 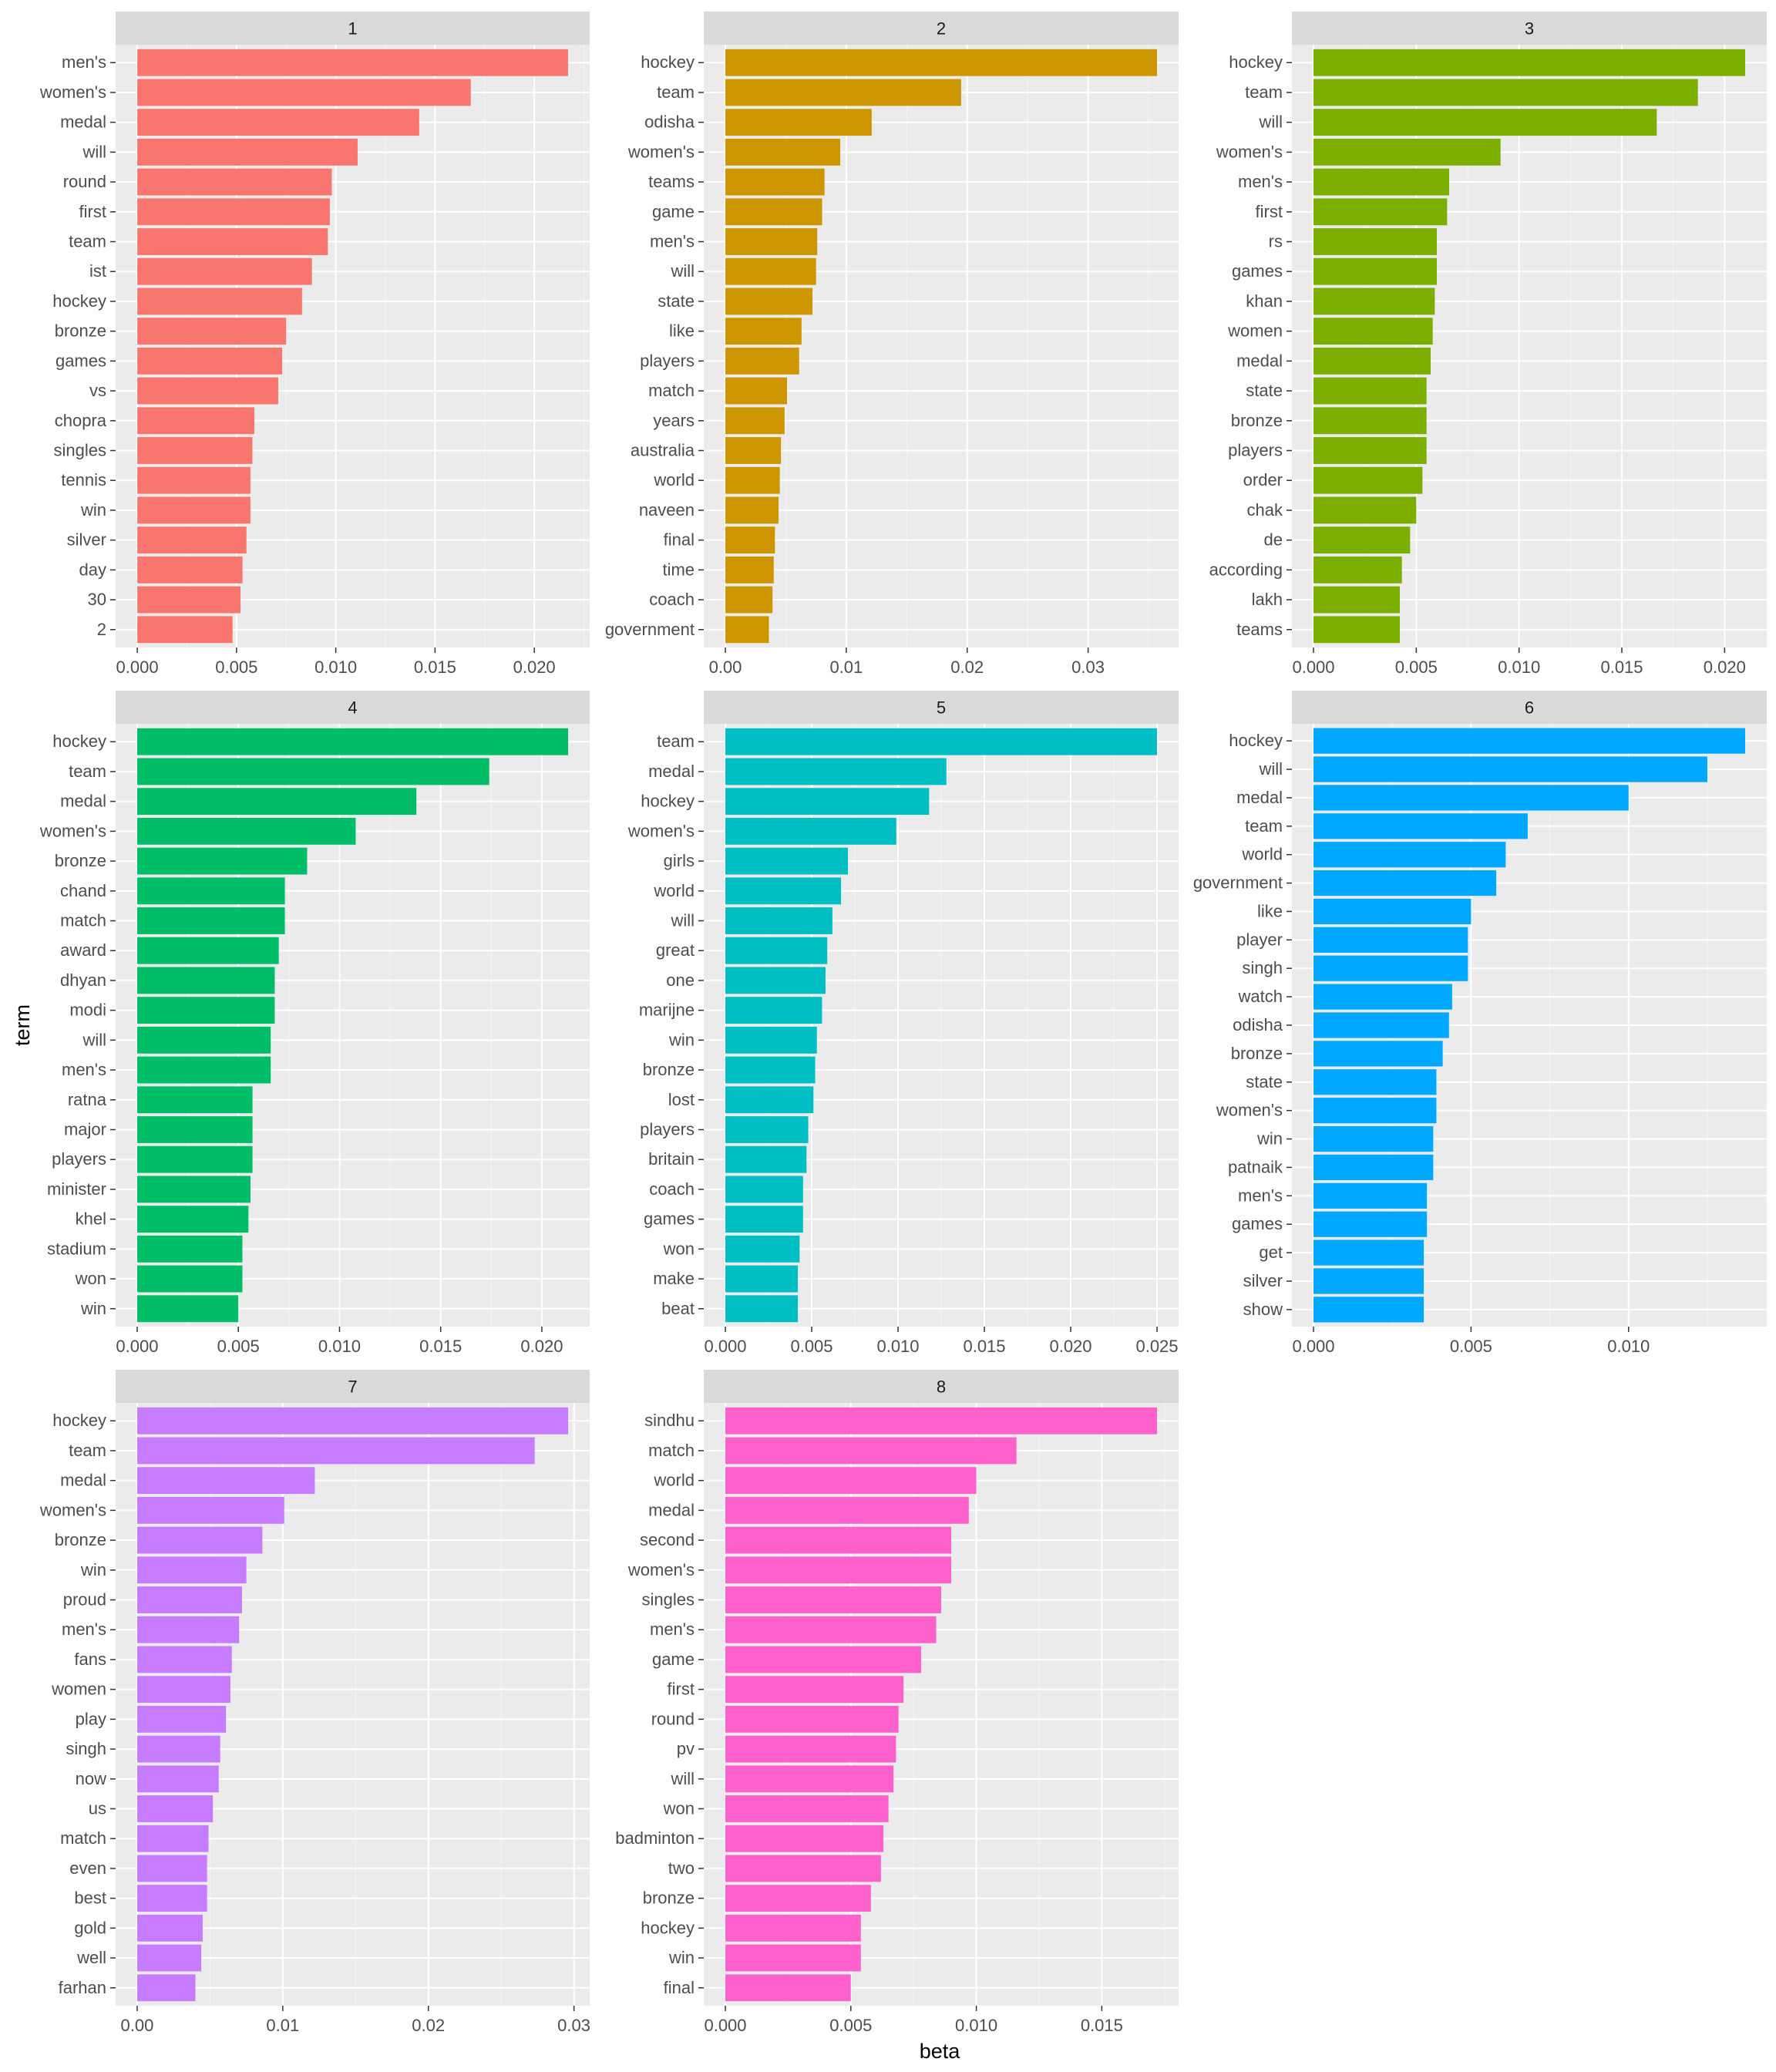 What do you see at coordinates (677, 301) in the screenshot?
I see `term-label: state` at bounding box center [677, 301].